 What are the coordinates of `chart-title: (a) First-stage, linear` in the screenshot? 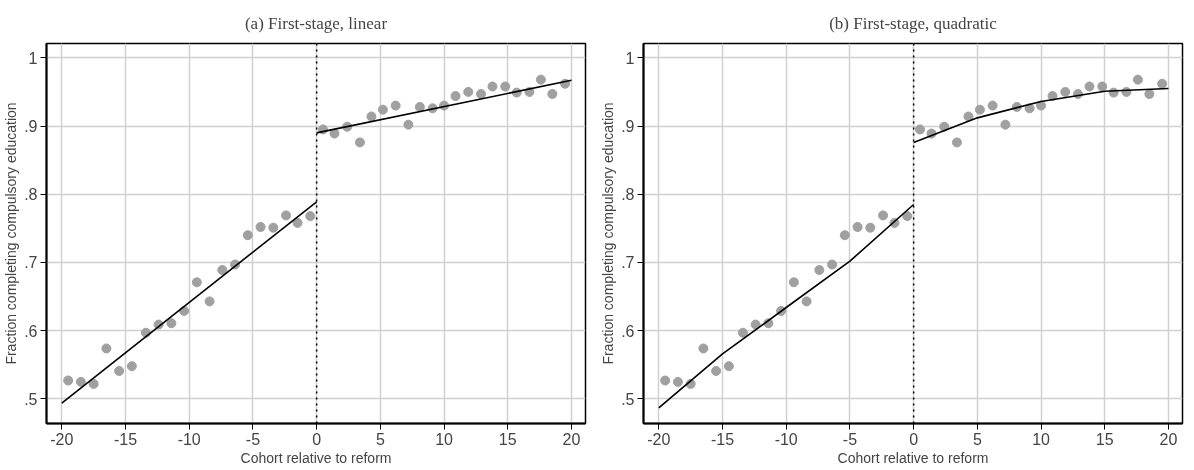 It's located at (316, 23).